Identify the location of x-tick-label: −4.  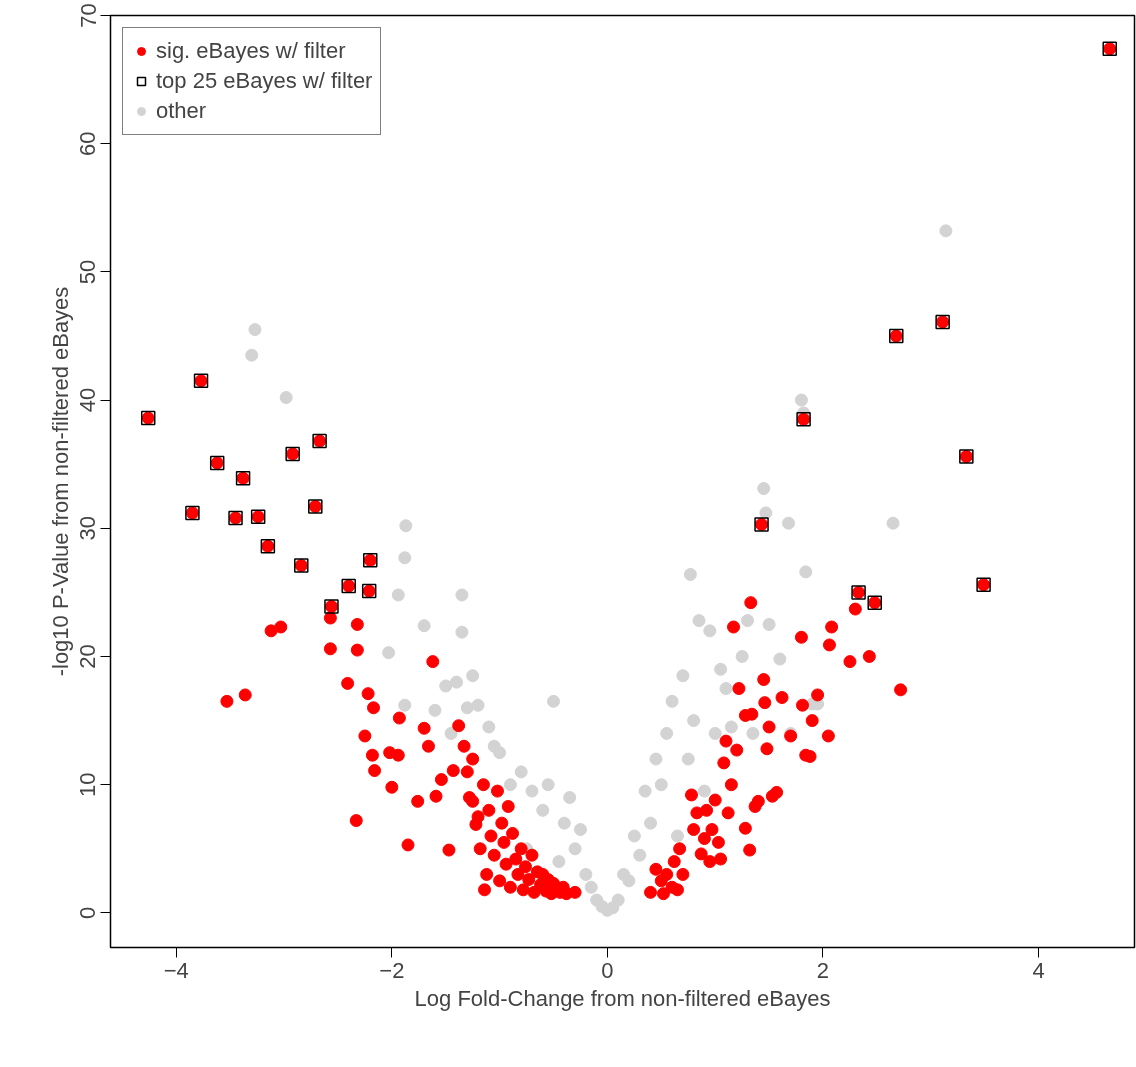
(176, 970).